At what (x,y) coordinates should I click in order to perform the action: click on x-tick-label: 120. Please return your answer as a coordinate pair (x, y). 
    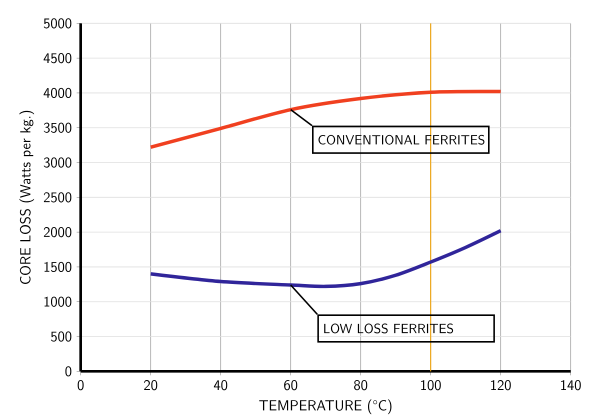
    Looking at the image, I should click on (501, 385).